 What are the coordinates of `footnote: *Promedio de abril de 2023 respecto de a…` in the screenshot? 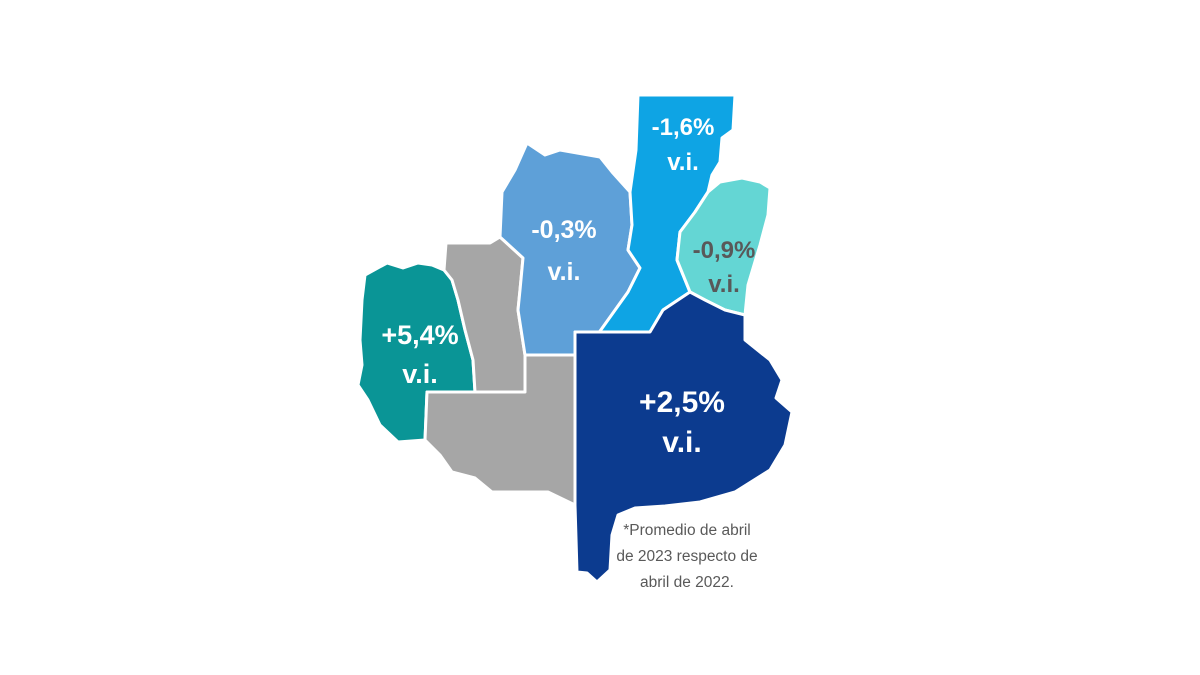 It's located at (687, 557).